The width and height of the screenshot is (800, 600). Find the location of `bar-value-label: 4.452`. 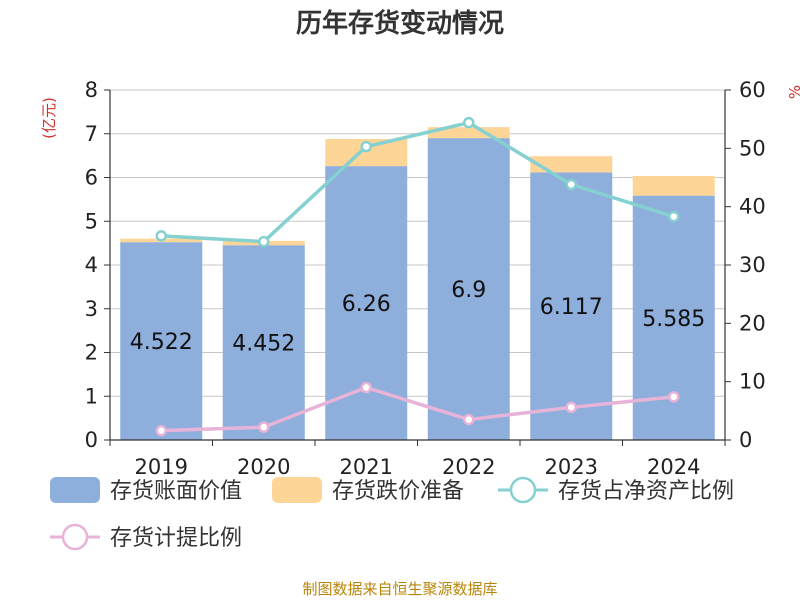

bar-value-label: 4.452 is located at coordinates (263, 344).